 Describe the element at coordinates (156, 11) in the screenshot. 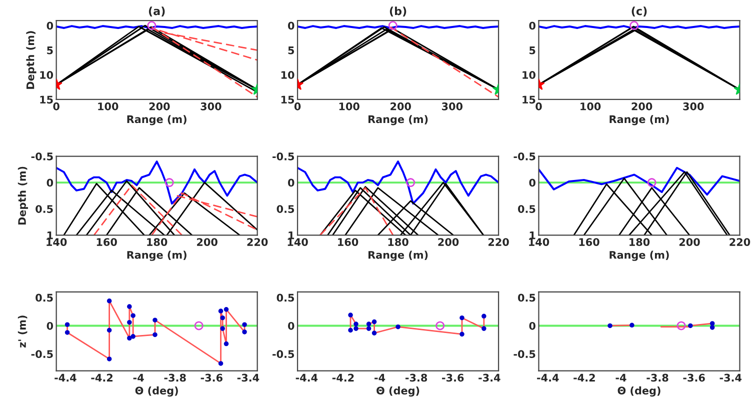

I see `chart-title: (a)` at that location.